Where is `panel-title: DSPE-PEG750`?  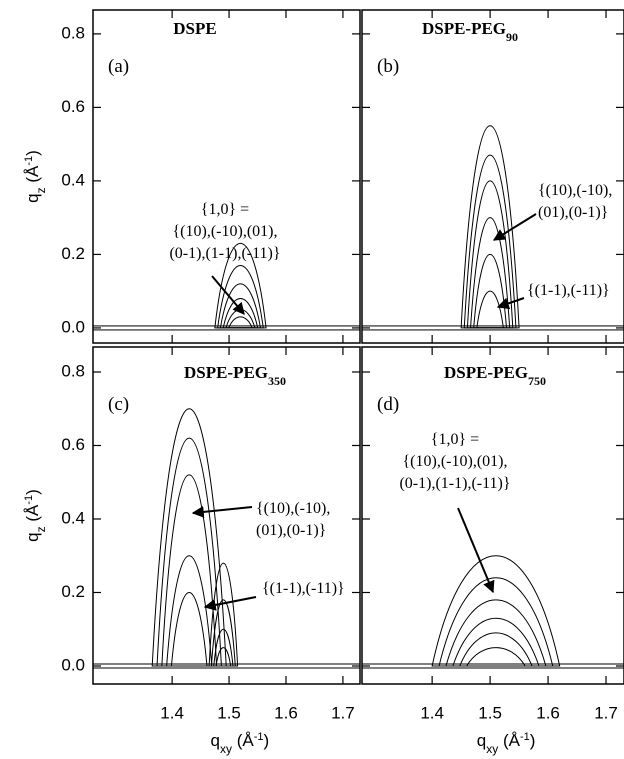 panel-title: DSPE-PEG750 is located at coordinates (495, 375).